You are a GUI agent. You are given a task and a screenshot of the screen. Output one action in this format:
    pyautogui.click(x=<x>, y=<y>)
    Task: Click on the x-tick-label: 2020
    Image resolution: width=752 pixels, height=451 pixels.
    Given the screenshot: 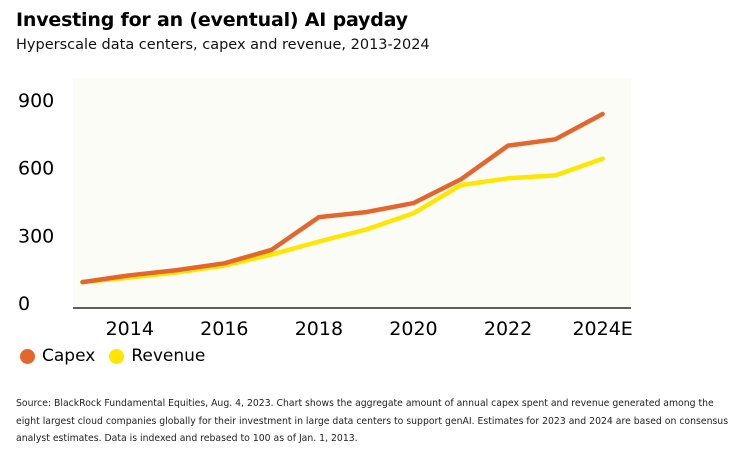 What is the action you would take?
    pyautogui.click(x=413, y=329)
    